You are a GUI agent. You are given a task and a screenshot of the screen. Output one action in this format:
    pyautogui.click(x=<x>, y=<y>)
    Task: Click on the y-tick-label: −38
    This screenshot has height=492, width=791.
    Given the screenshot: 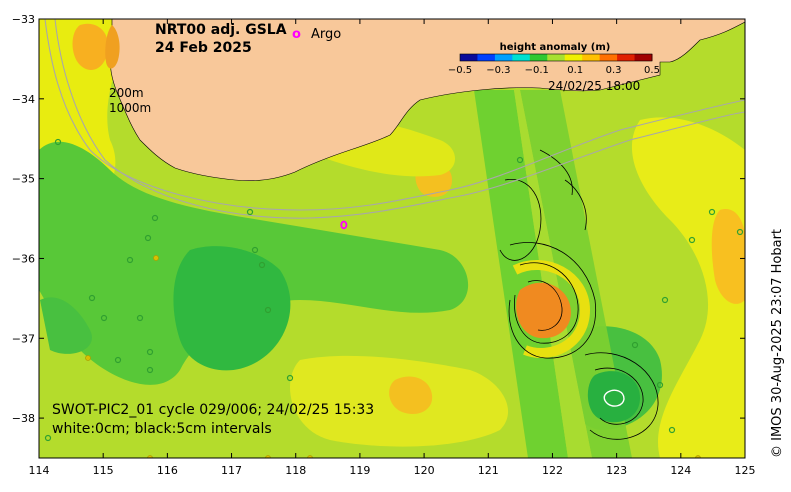 What is the action you would take?
    pyautogui.click(x=23, y=418)
    